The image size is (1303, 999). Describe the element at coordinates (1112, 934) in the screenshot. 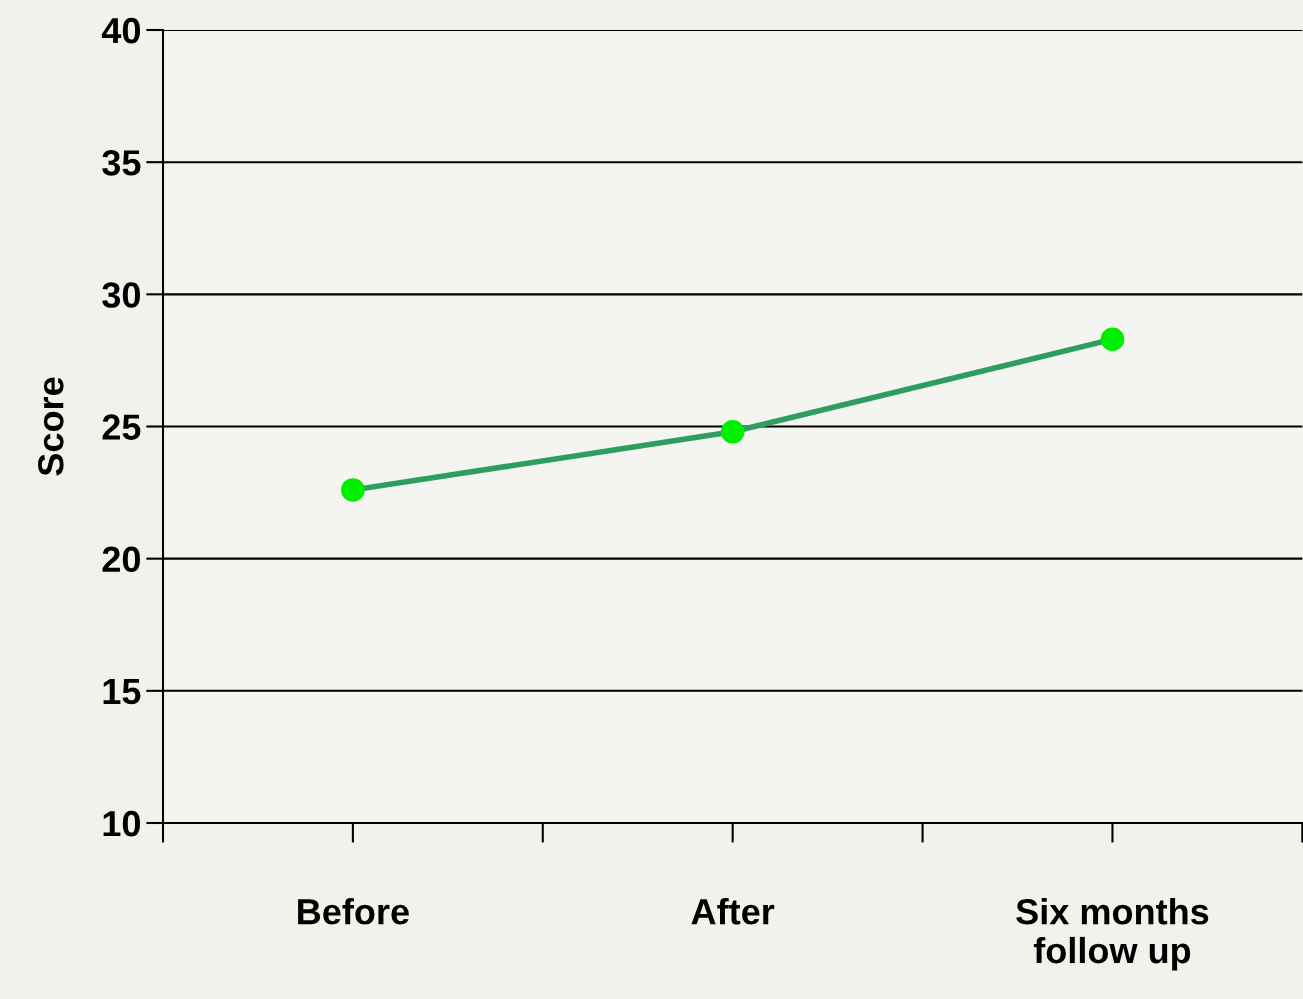

I see `x-tick-label: Six months follow up` at that location.